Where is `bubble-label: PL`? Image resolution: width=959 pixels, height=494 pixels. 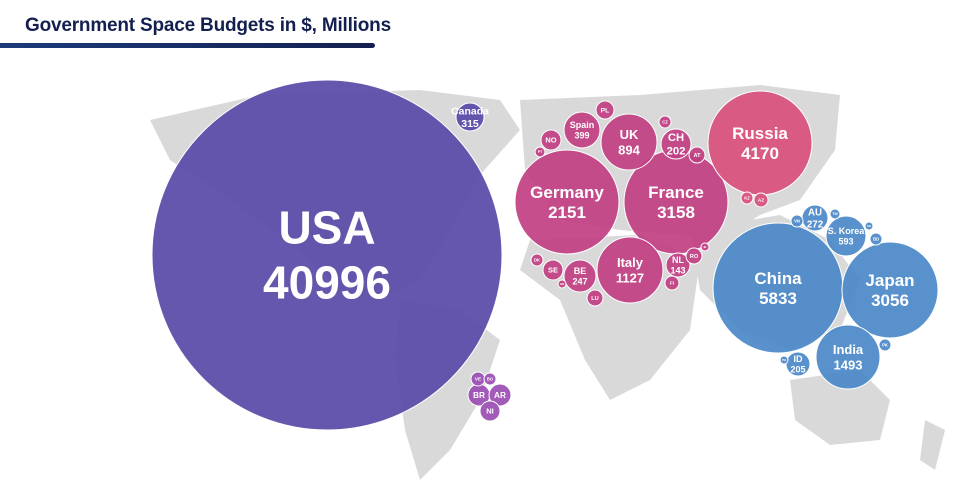 bubble-label: PL is located at coordinates (605, 110).